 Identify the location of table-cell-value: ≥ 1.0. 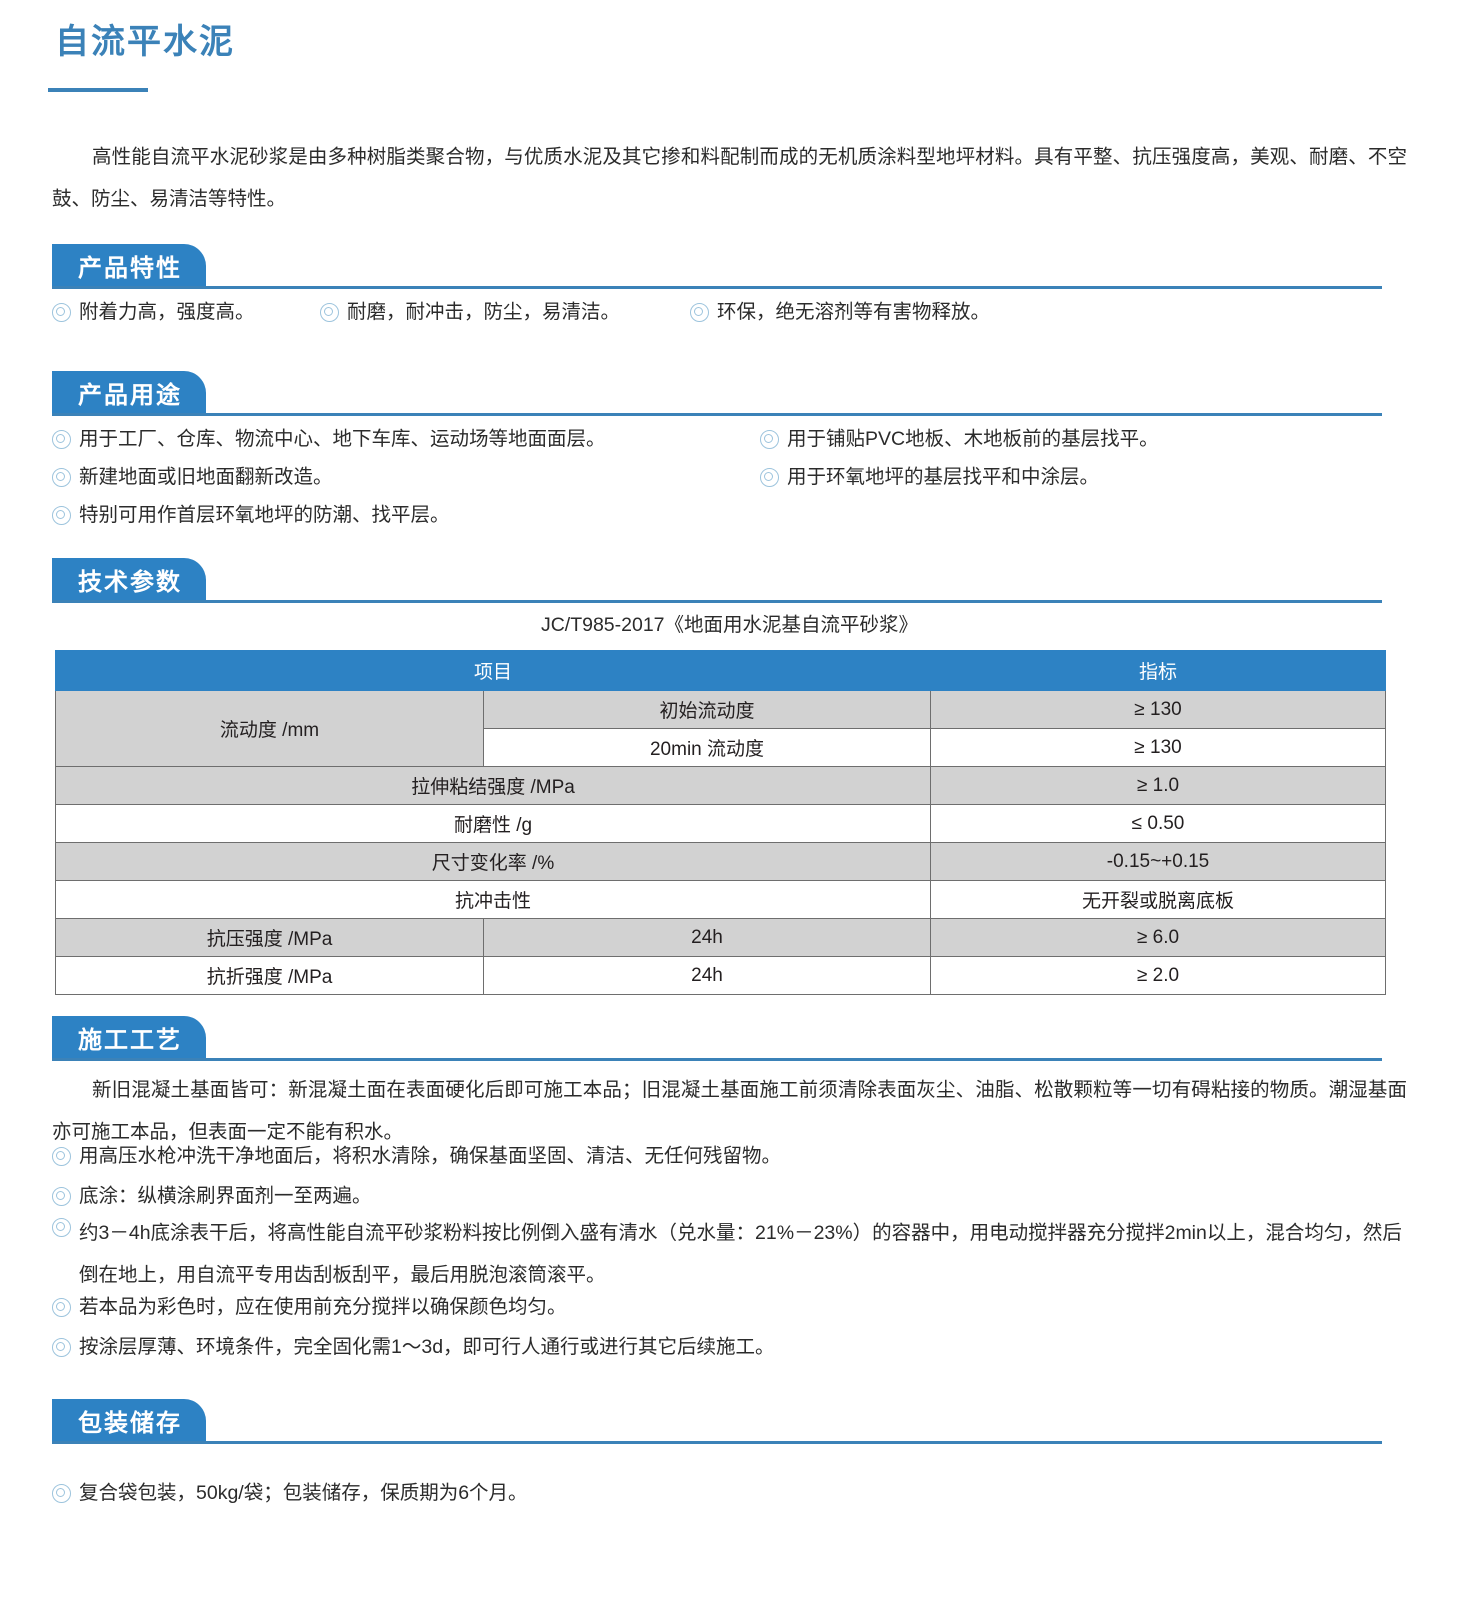
(1158, 785).